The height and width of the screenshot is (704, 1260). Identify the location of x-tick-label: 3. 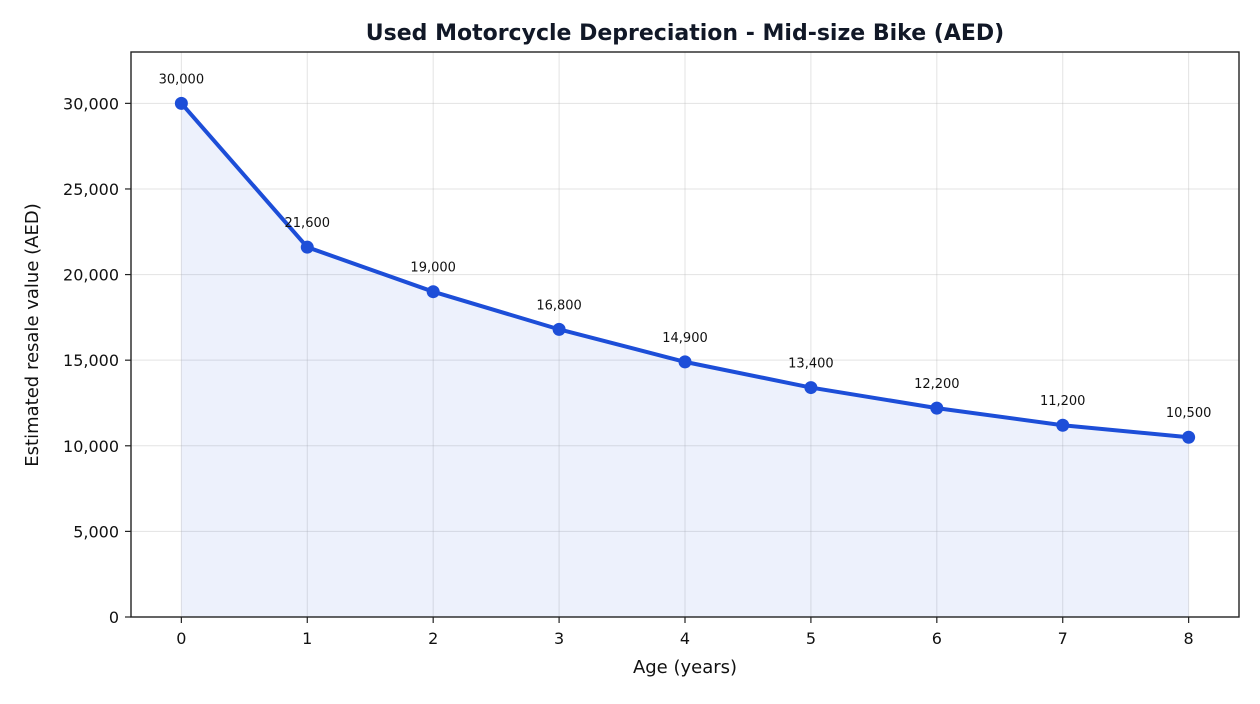
(559, 638).